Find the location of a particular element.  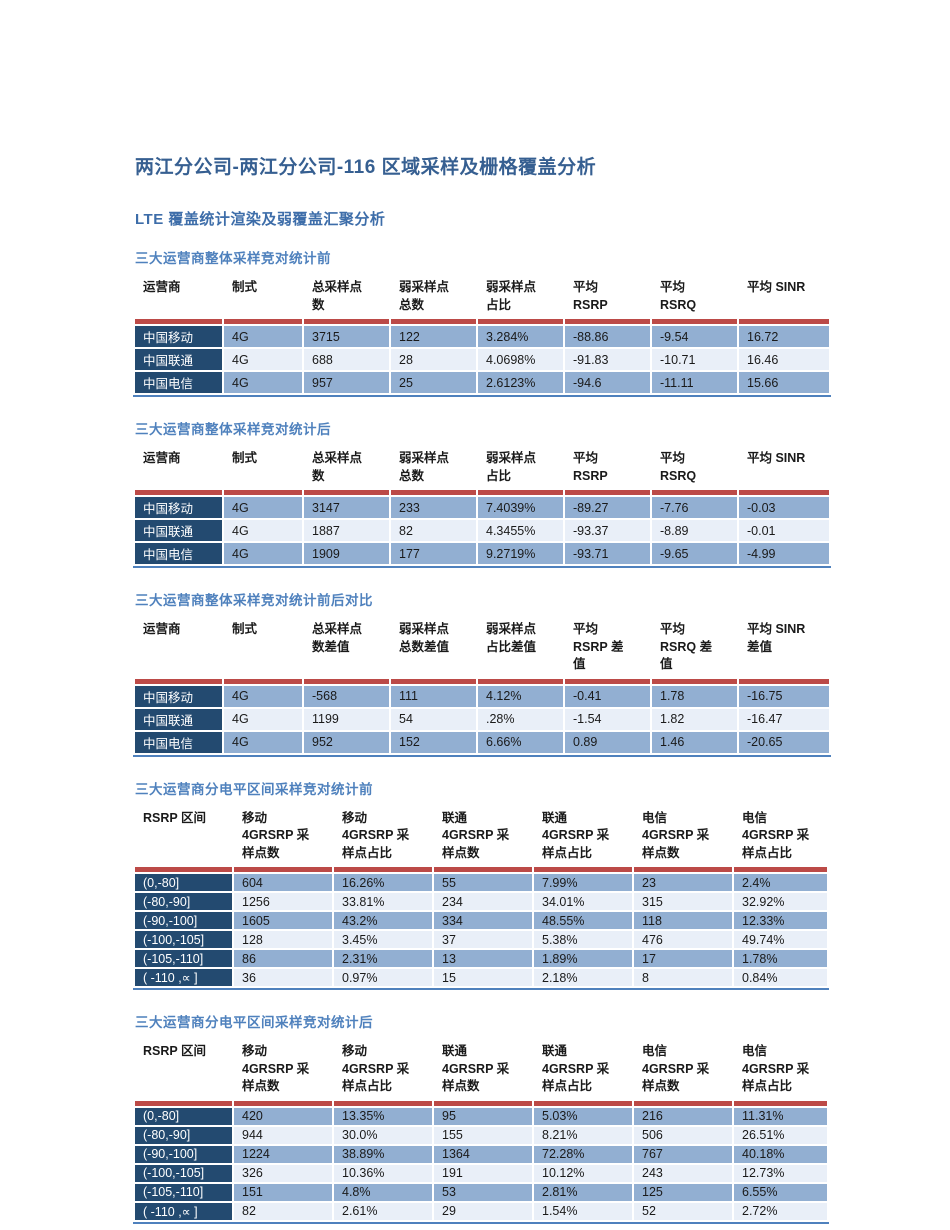

table-row: 中国电信 4G 1909 177 9.2719% -93.71 -9.65 -4.99 is located at coordinates (482, 553).